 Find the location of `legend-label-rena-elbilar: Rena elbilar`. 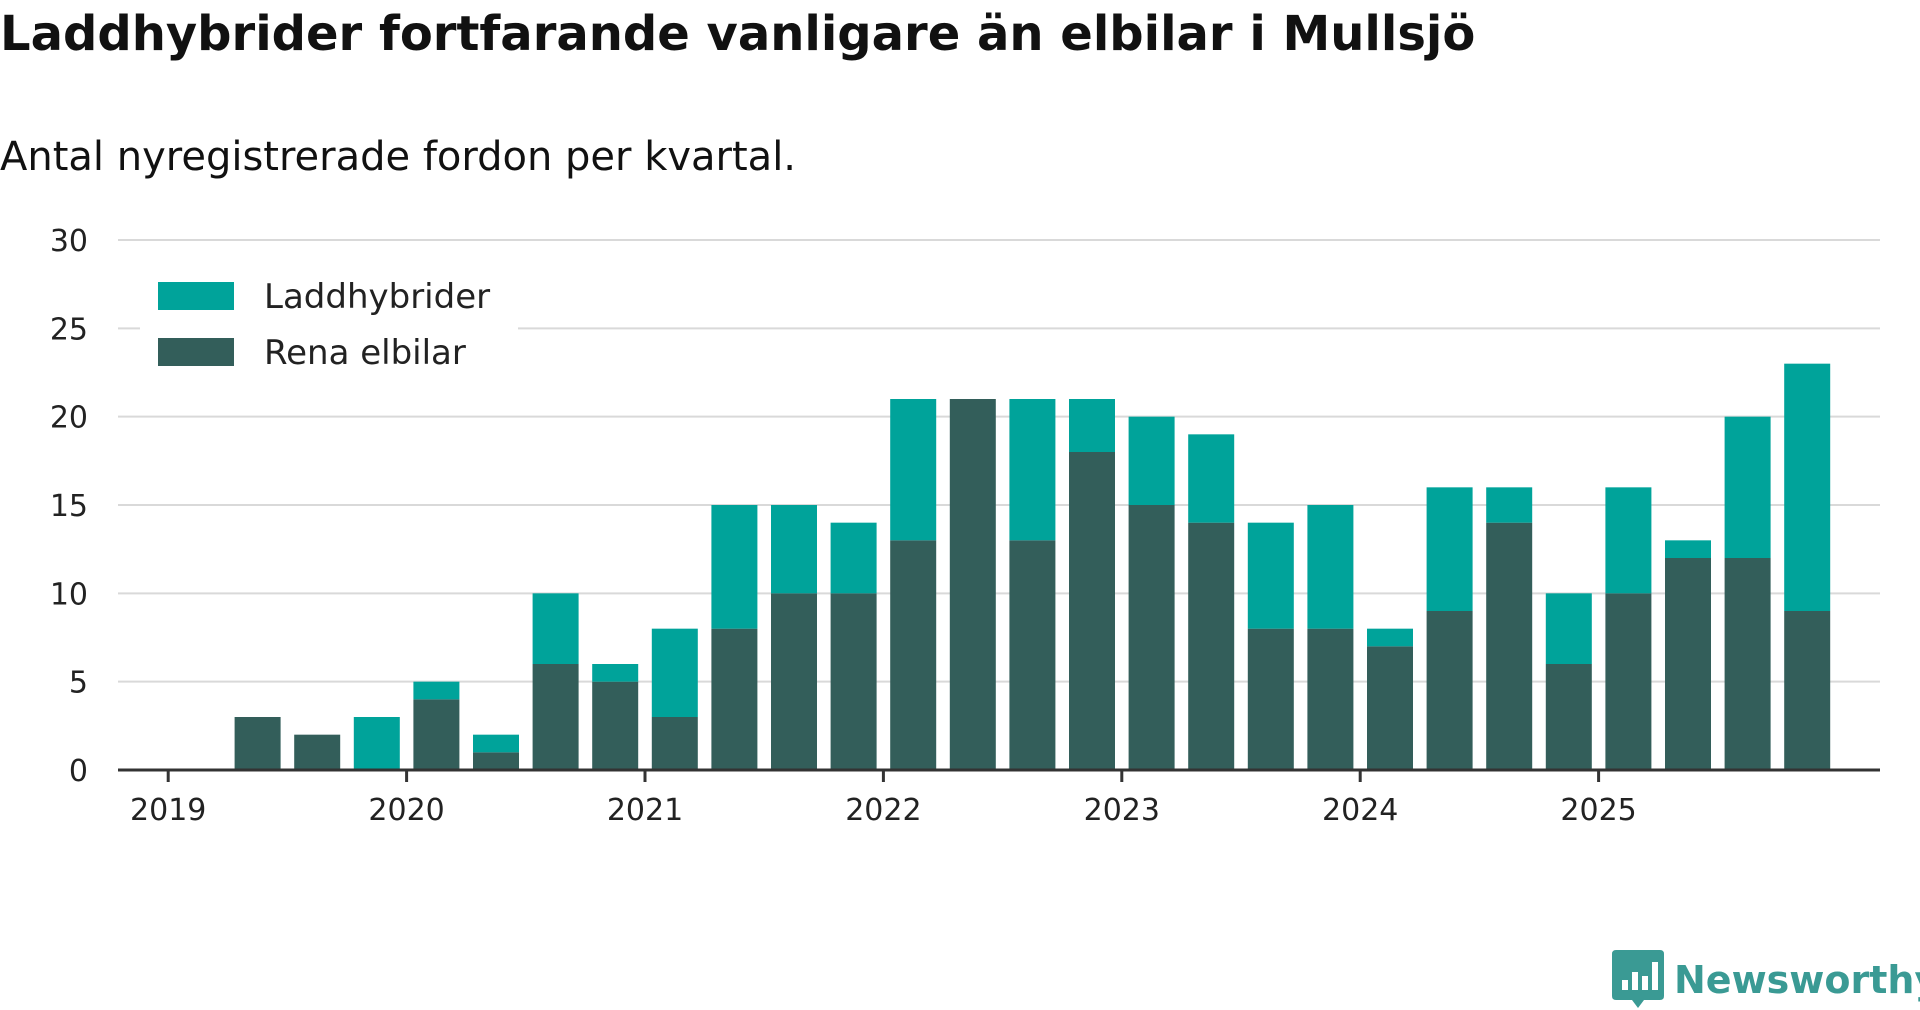

legend-label-rena-elbilar: Rena elbilar is located at coordinates (365, 353).